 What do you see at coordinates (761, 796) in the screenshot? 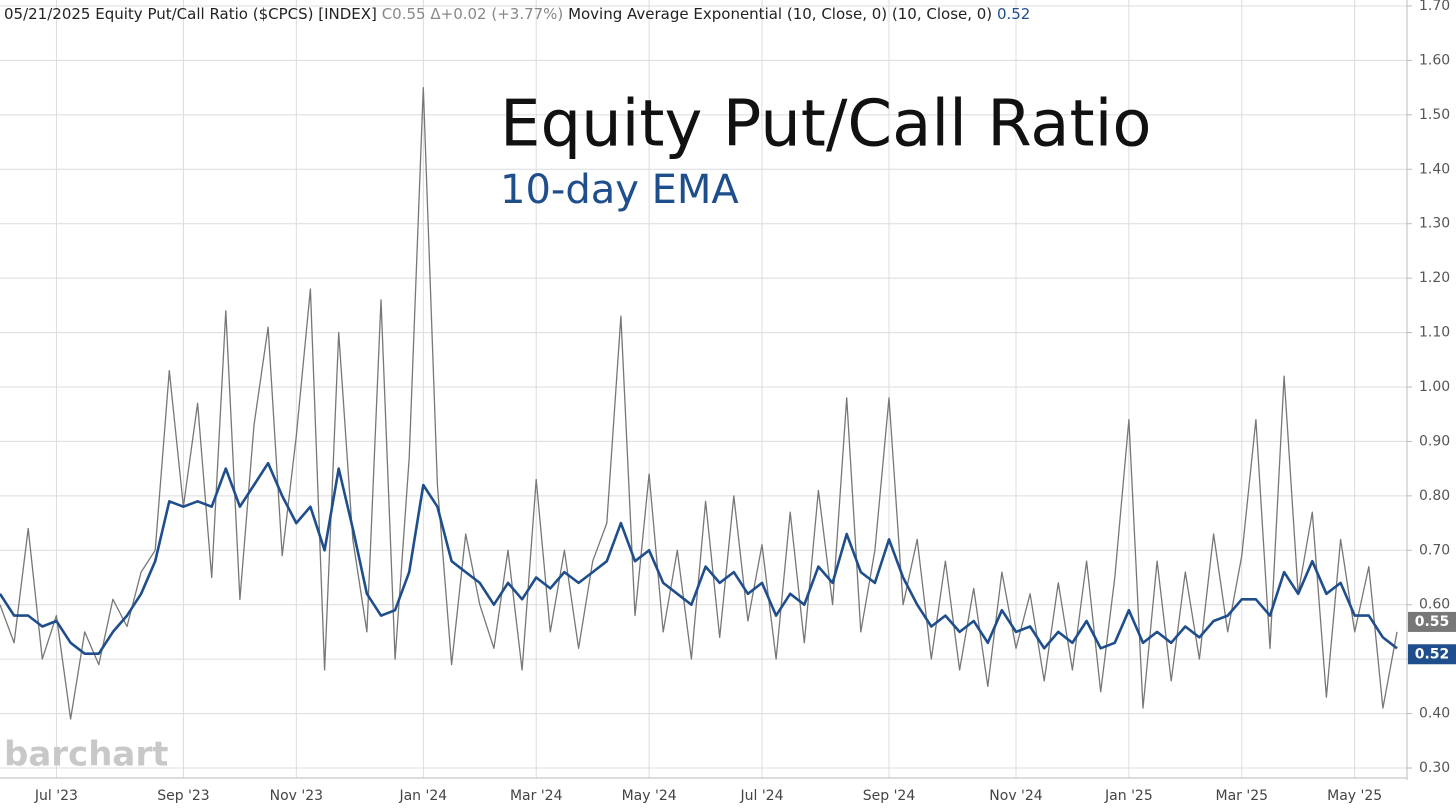
I see `x-tick-label: Jul '24` at bounding box center [761, 796].